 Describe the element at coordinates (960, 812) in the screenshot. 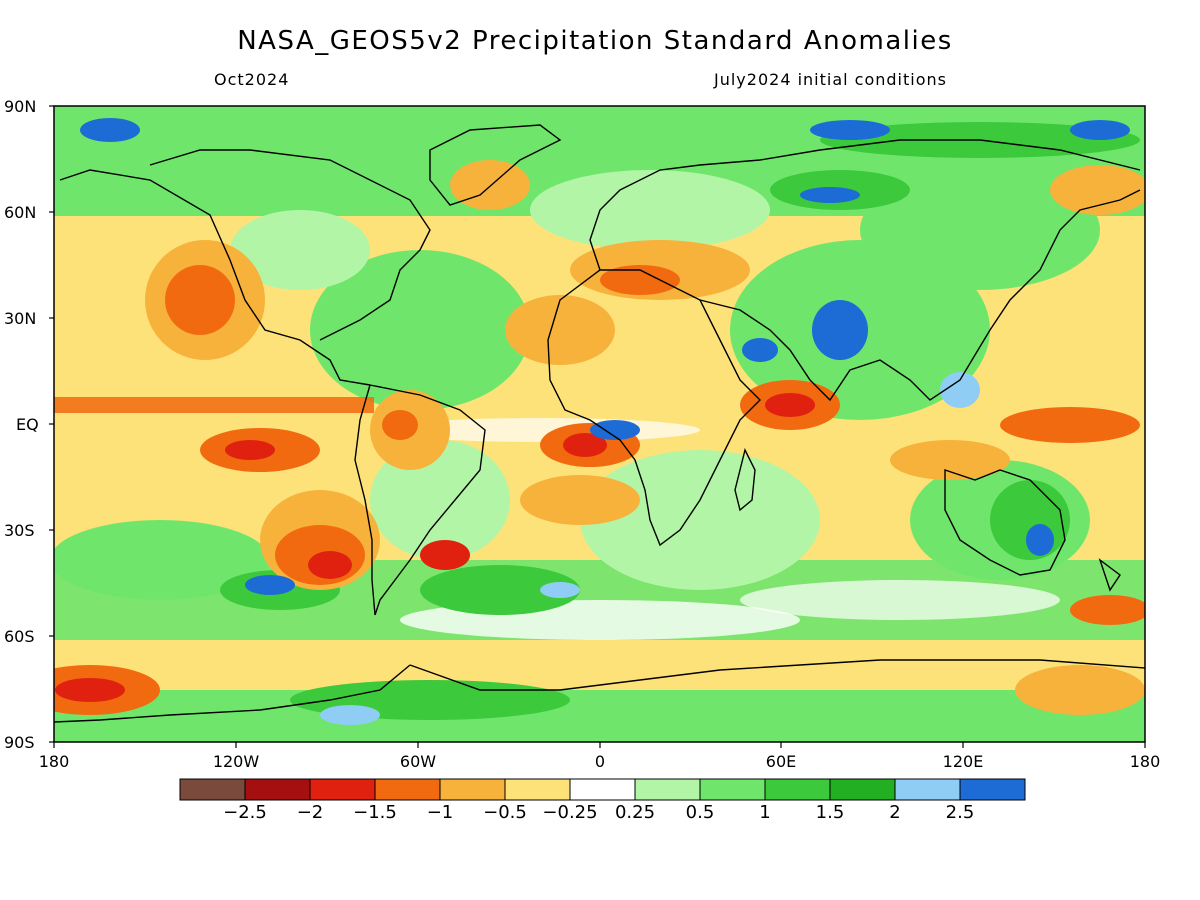

I see `colorbar-label: 2.5` at that location.